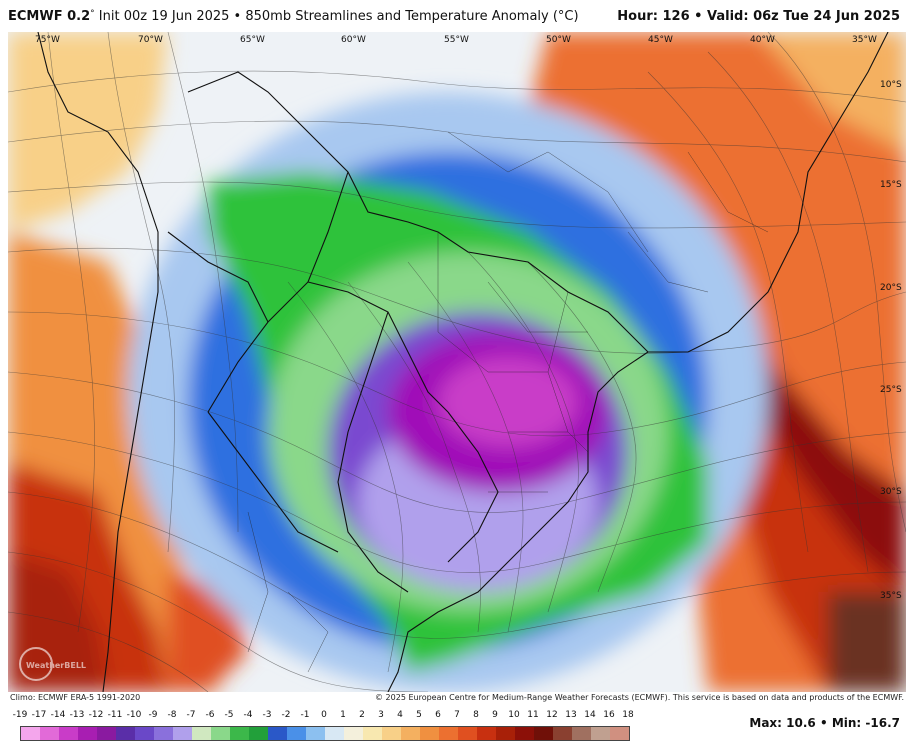 This screenshot has width=914, height=750. Describe the element at coordinates (343, 715) in the screenshot. I see `legend-label: 1` at that location.